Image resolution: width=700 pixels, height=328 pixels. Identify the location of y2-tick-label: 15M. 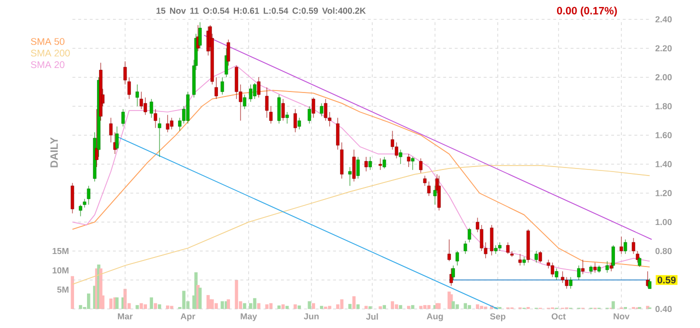
(60, 251).